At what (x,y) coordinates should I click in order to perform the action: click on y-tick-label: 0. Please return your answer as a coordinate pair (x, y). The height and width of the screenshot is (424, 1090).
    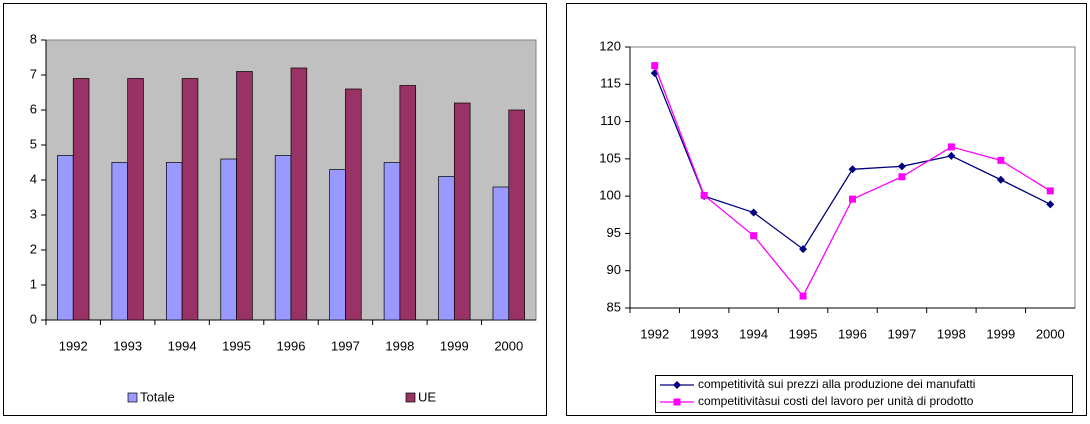
    Looking at the image, I should click on (33, 318).